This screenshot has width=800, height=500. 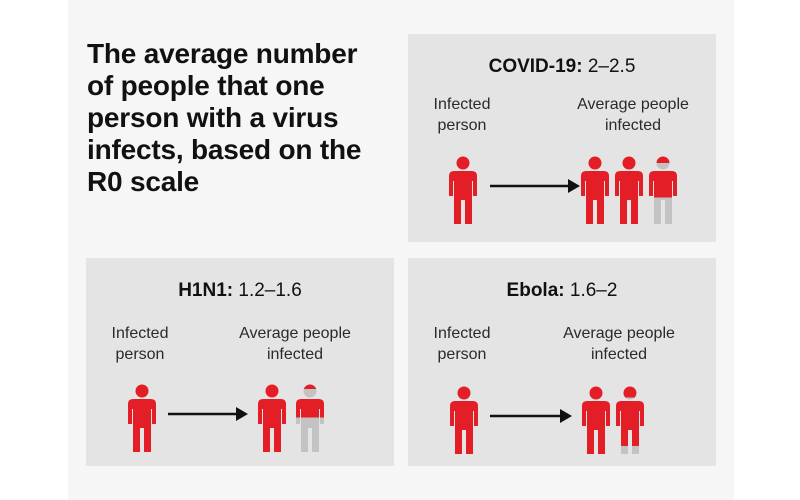 What do you see at coordinates (633, 115) in the screenshot?
I see `covid-average-people-label: Average people infected` at bounding box center [633, 115].